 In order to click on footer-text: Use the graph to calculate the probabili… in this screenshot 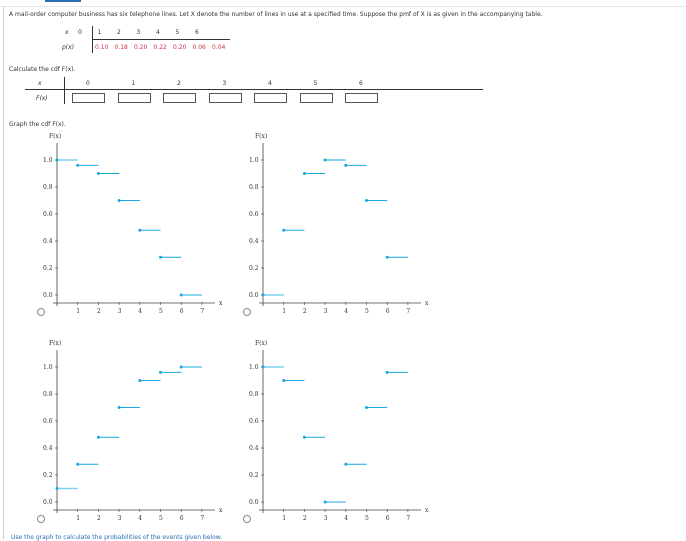, I will do `click(117, 537)`.